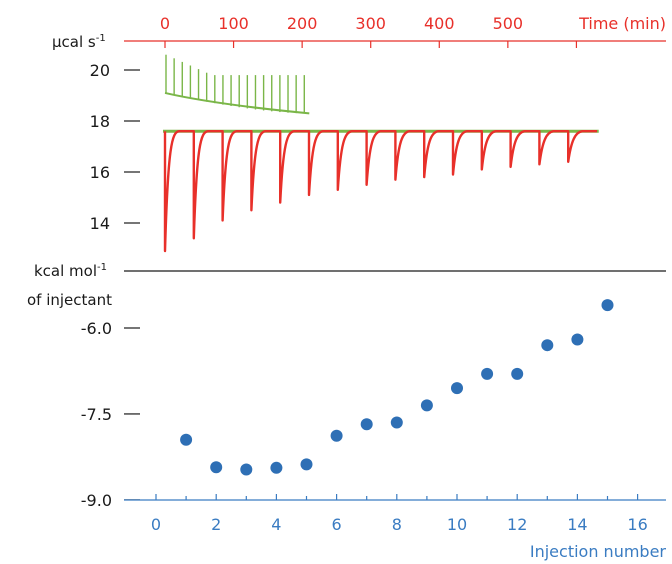 Image resolution: width=672 pixels, height=564 pixels. I want to click on bottom-y-tick-label: -9.0, so click(96, 500).